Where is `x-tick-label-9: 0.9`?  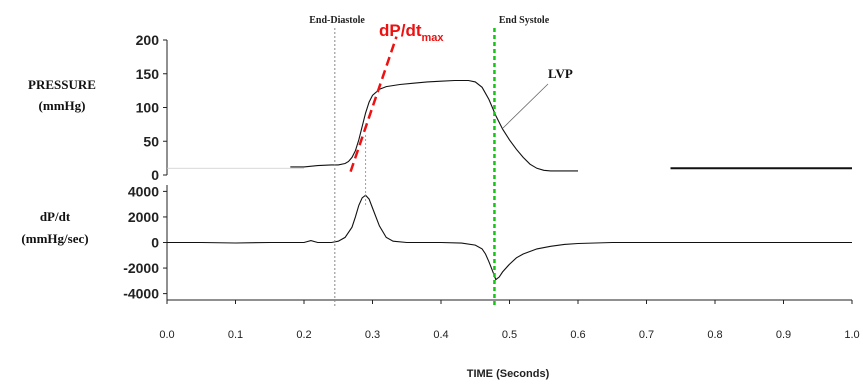 x-tick-label-9: 0.9 is located at coordinates (783, 335).